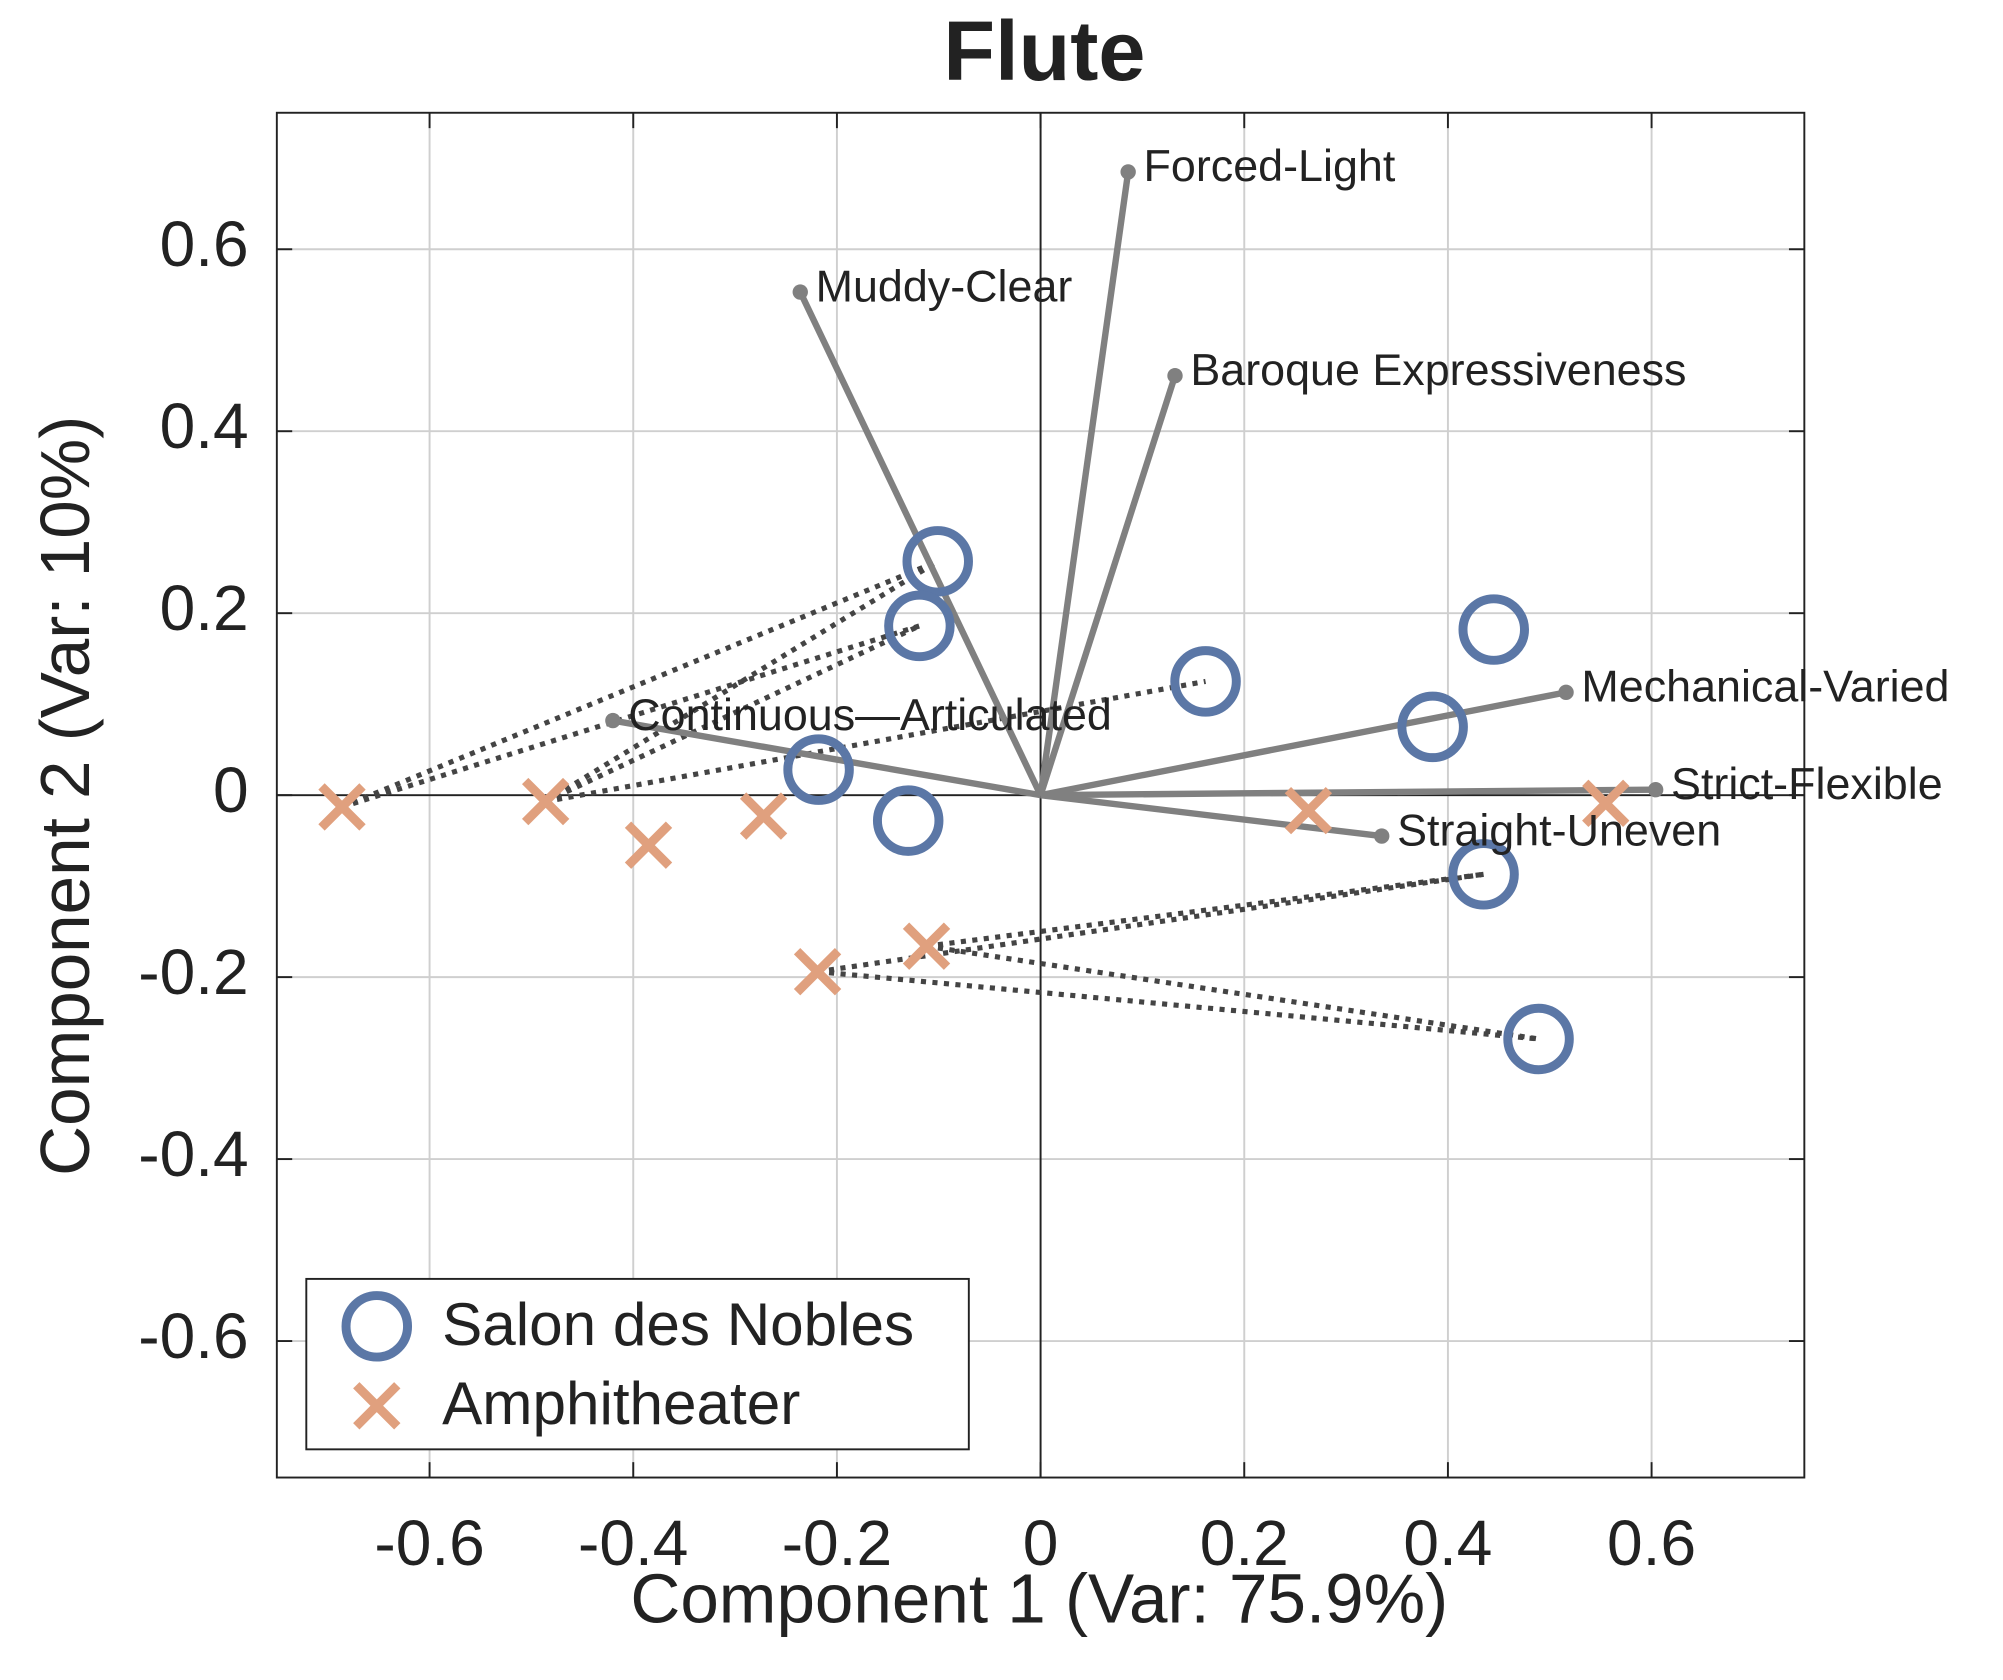  I want to click on loading-label: Mechanical-Varied, so click(1765, 686).